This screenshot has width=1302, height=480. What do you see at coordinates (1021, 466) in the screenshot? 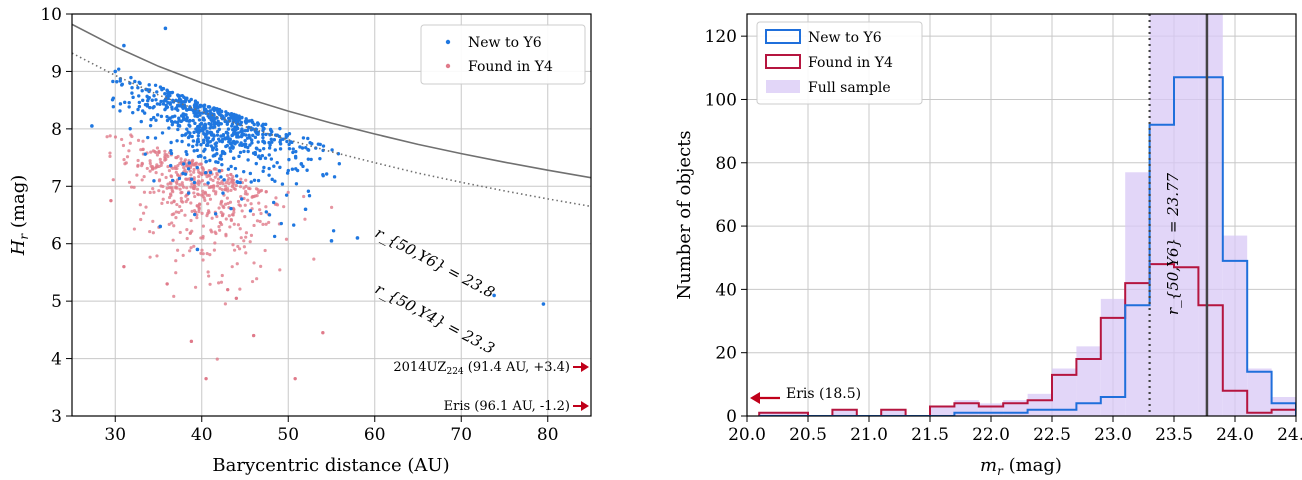
I see `right-x-axis-label: mr (mag)` at bounding box center [1021, 466].